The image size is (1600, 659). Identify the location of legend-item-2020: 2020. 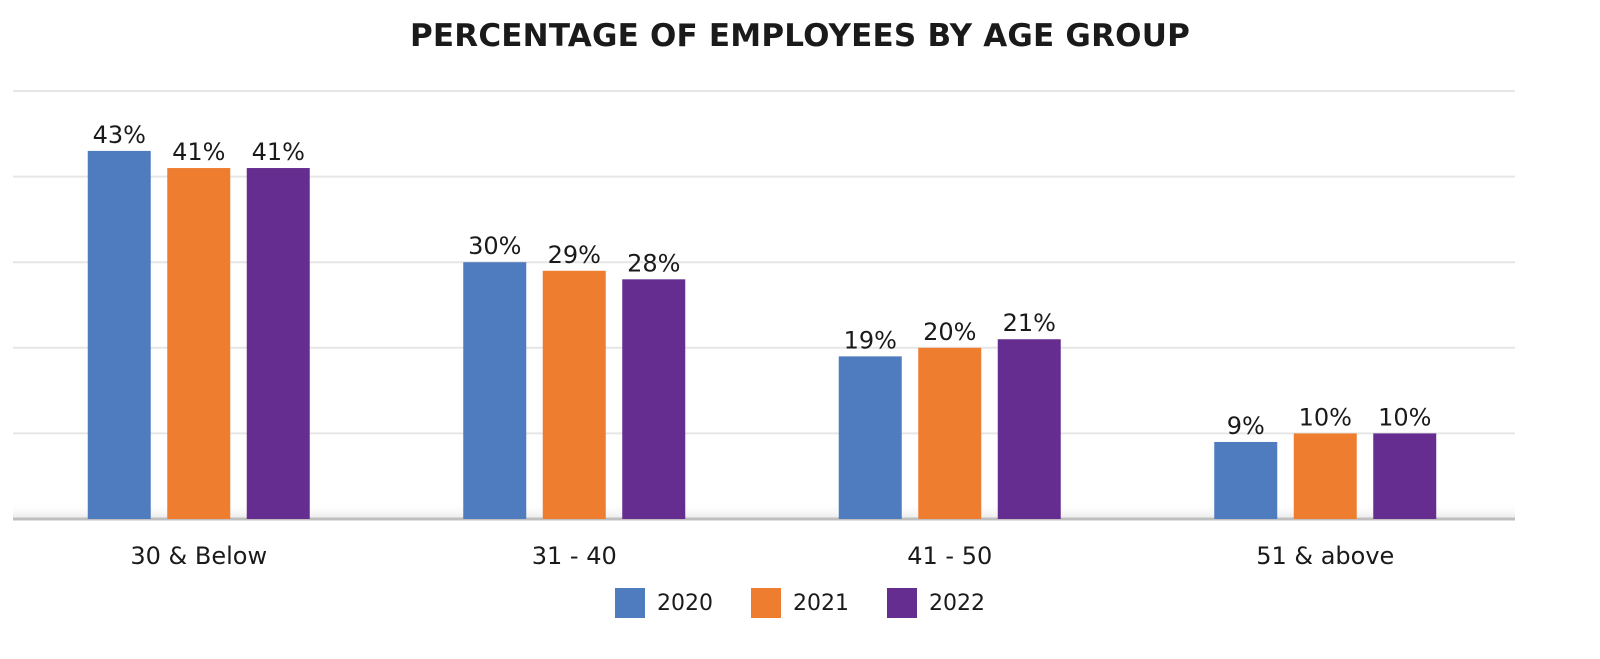
(664, 603).